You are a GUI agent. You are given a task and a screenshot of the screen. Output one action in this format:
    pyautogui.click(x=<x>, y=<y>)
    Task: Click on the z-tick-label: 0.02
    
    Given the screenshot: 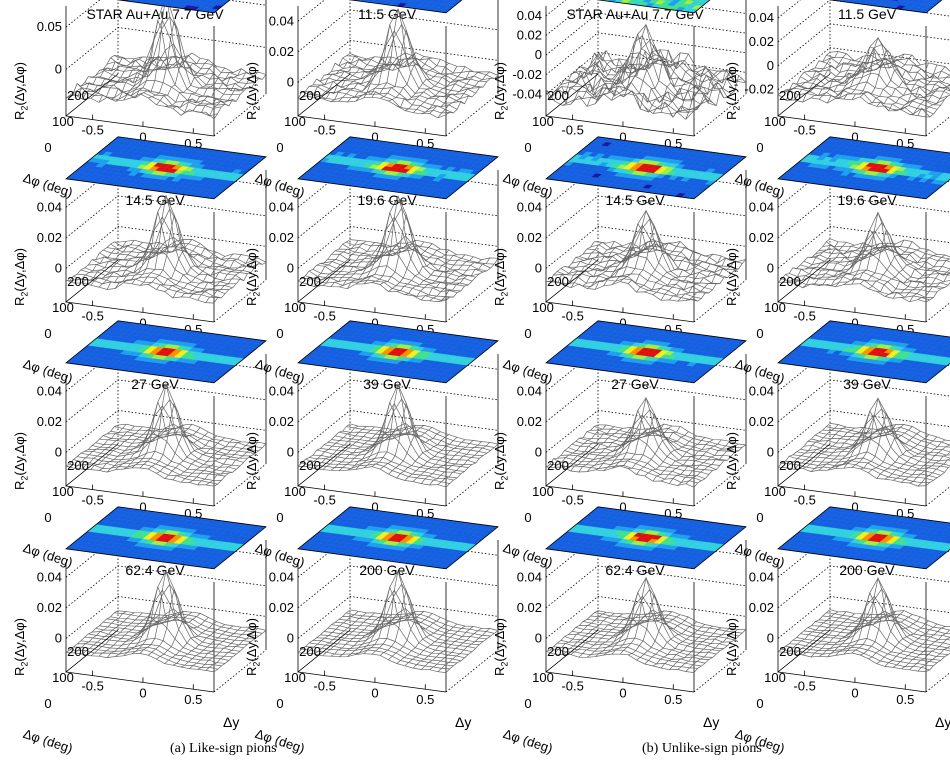 What is the action you would take?
    pyautogui.click(x=281, y=421)
    